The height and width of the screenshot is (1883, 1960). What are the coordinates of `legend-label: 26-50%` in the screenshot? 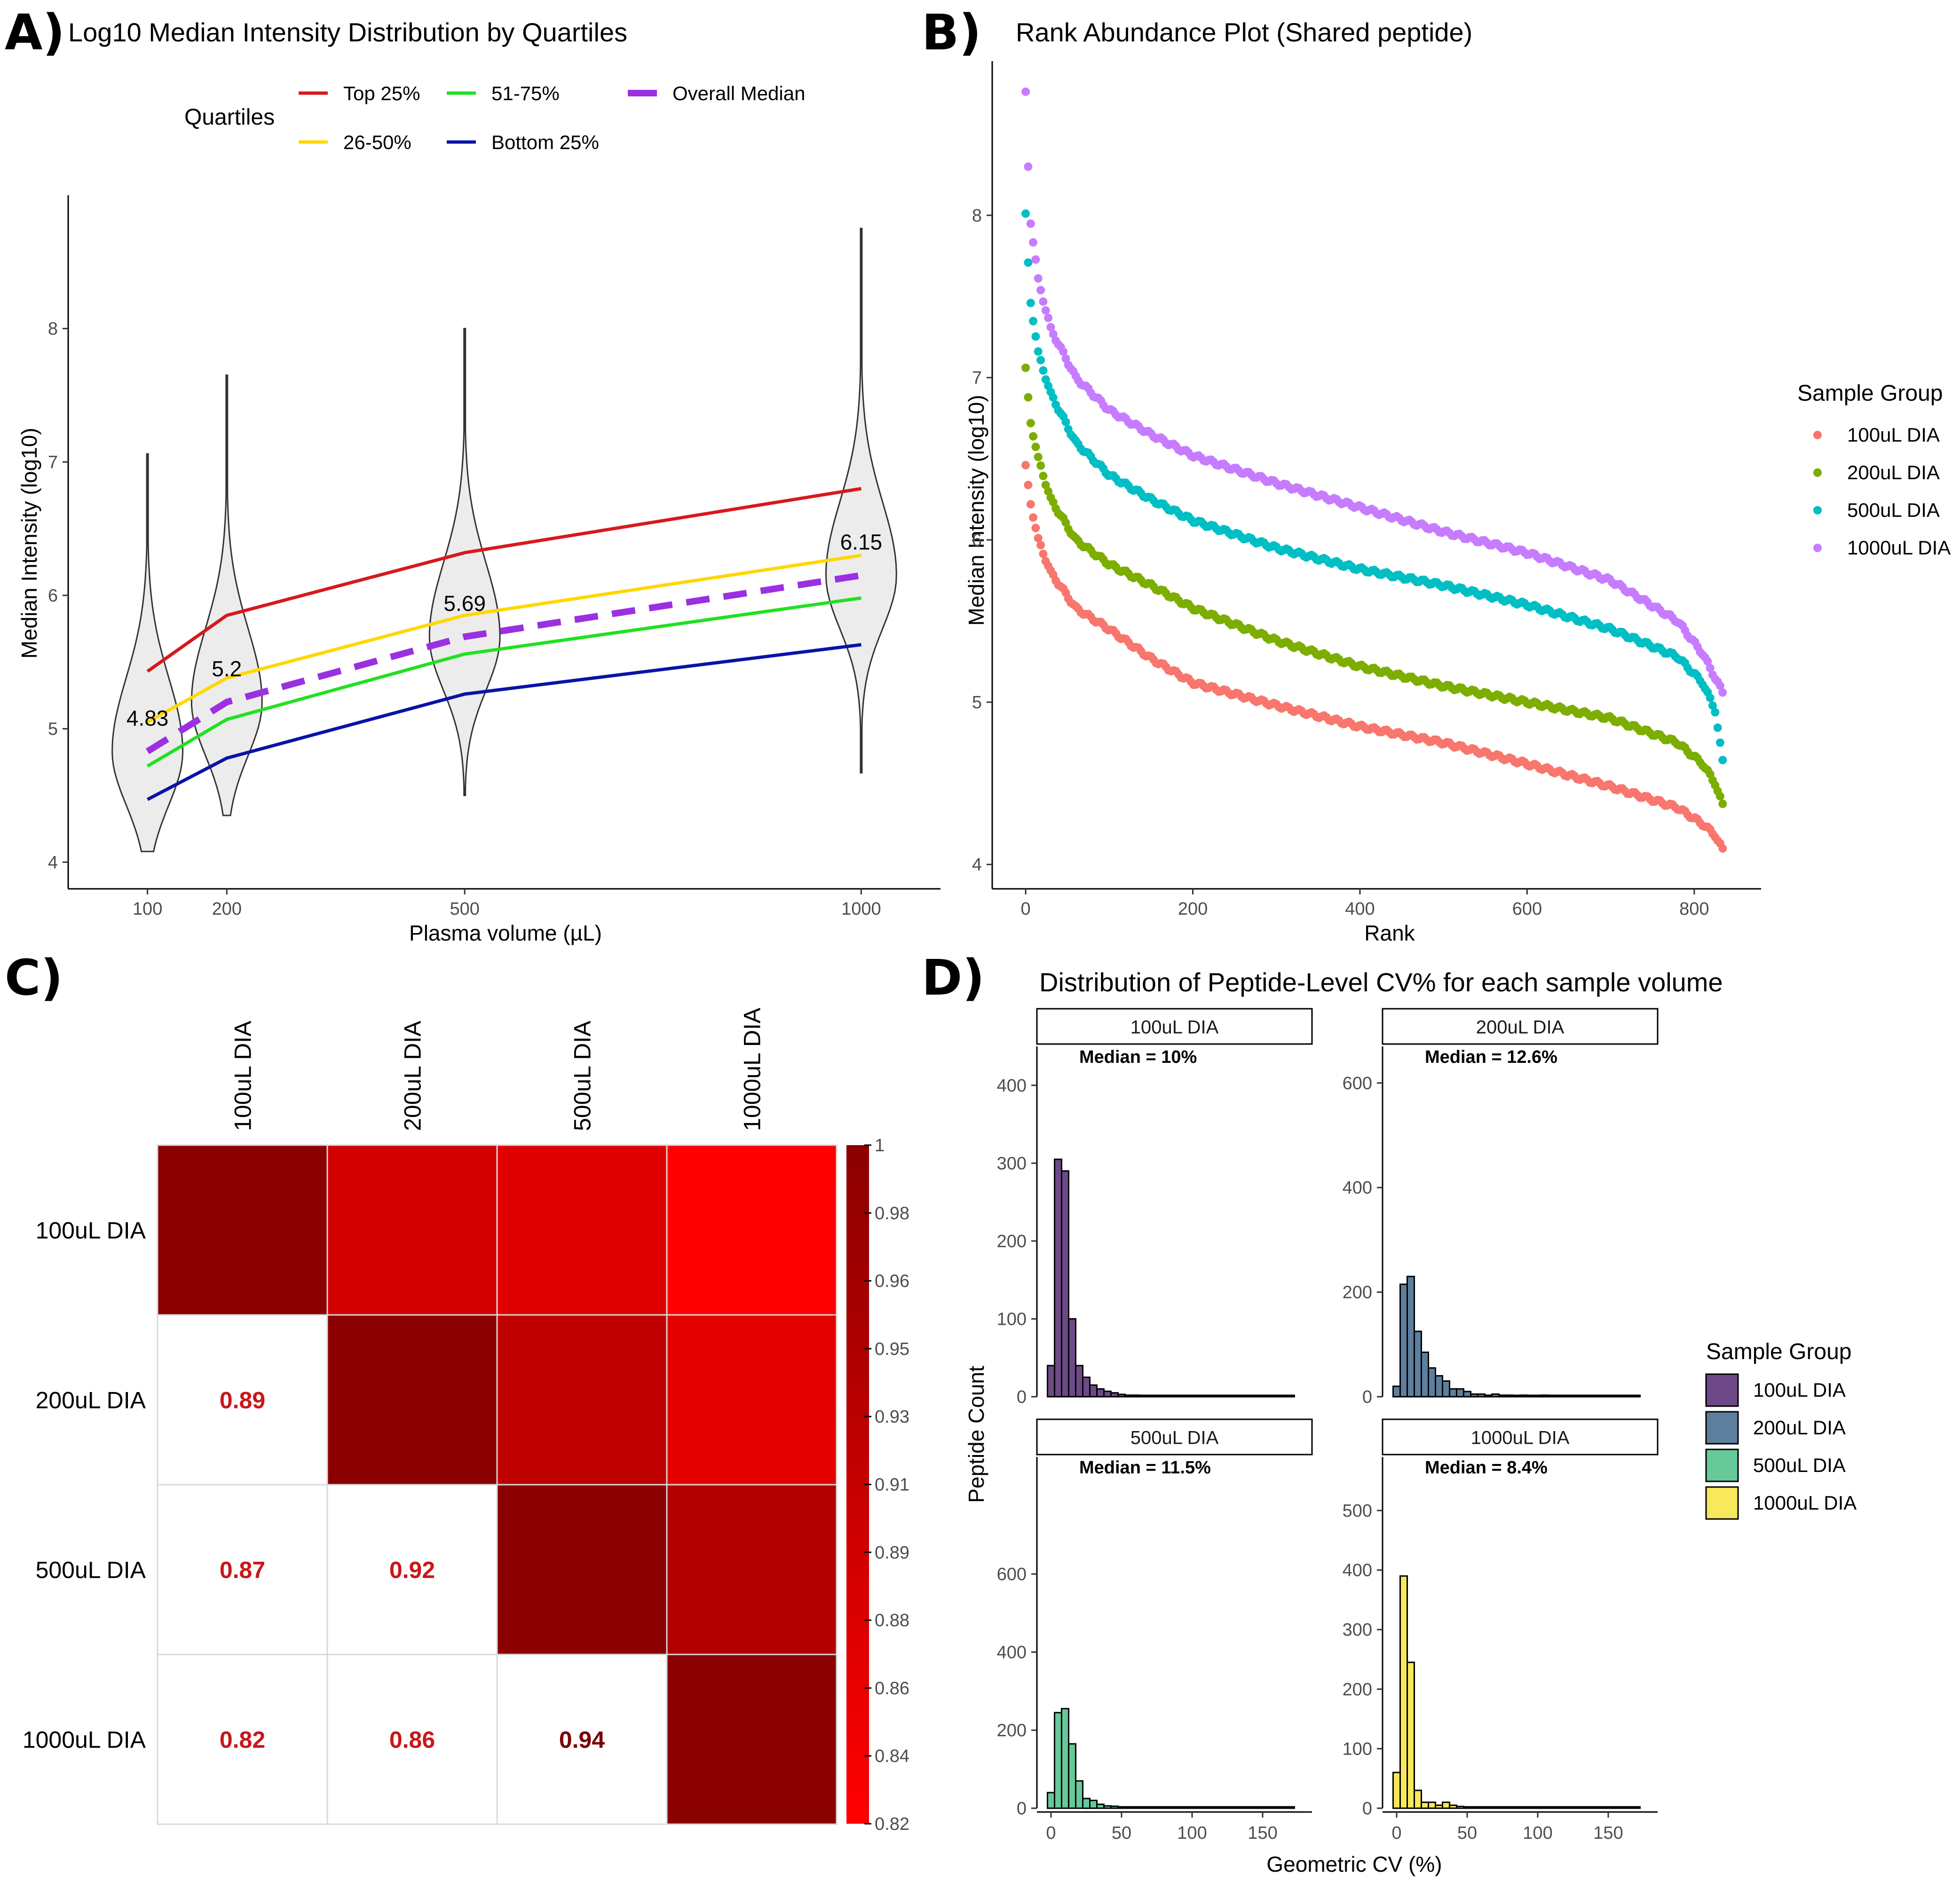 It's located at (377, 142).